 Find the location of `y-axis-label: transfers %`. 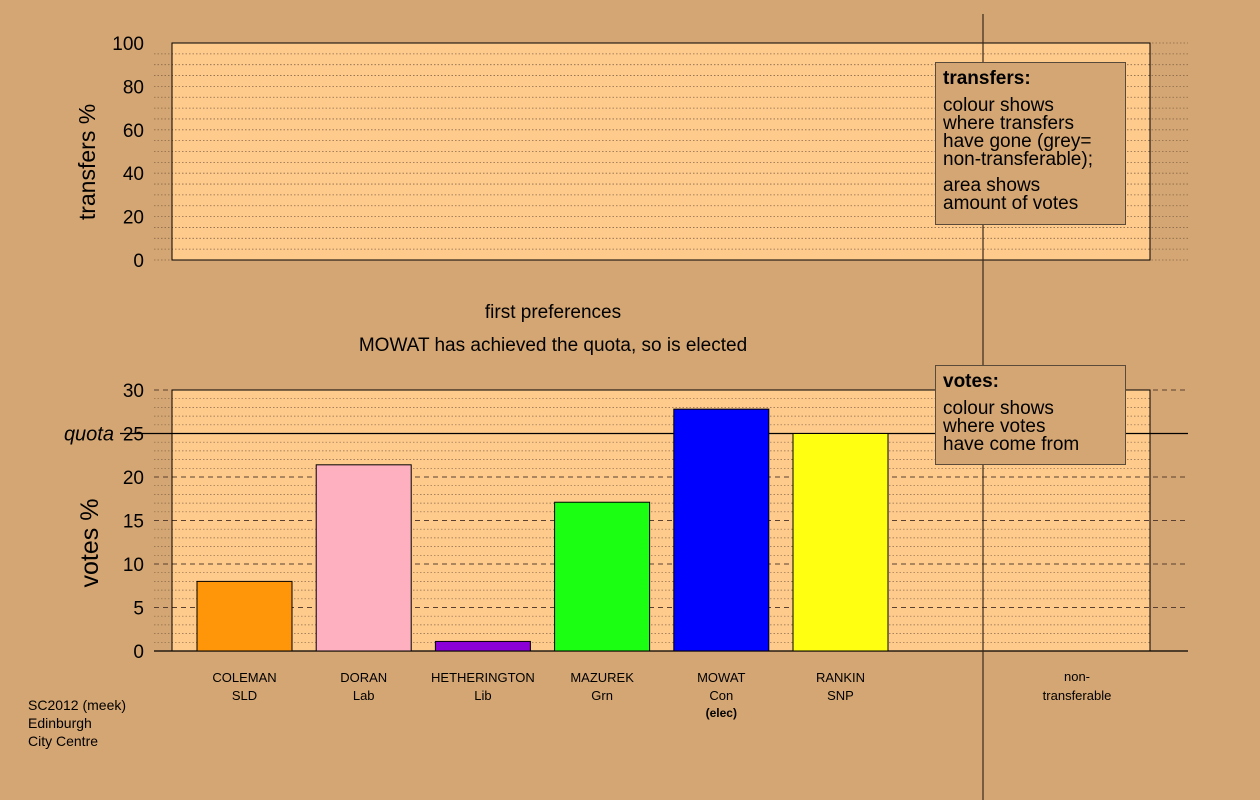

y-axis-label: transfers % is located at coordinates (87, 162).